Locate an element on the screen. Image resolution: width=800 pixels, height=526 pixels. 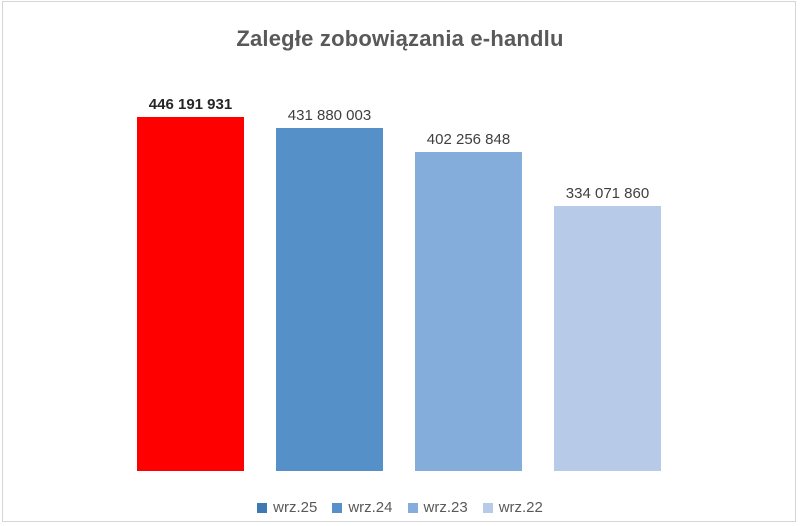
legend-item: wrz.23 is located at coordinates (437, 507).